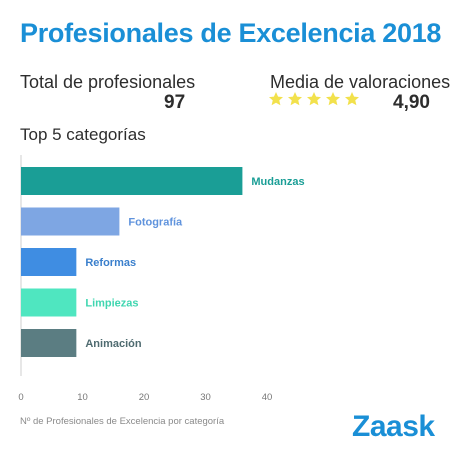 The height and width of the screenshot is (460, 460). I want to click on total-professionals-value: 97, so click(175, 102).